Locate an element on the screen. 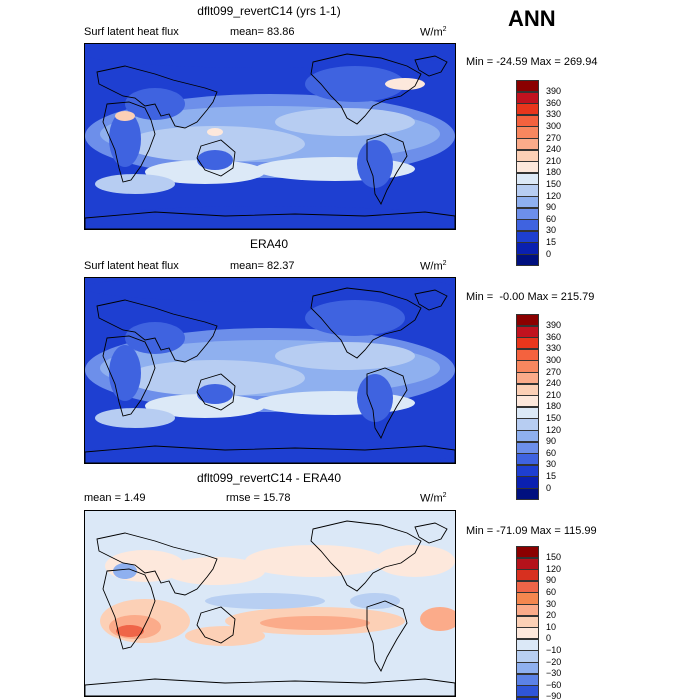  colorbar-tick-label: −20 is located at coordinates (554, 661).